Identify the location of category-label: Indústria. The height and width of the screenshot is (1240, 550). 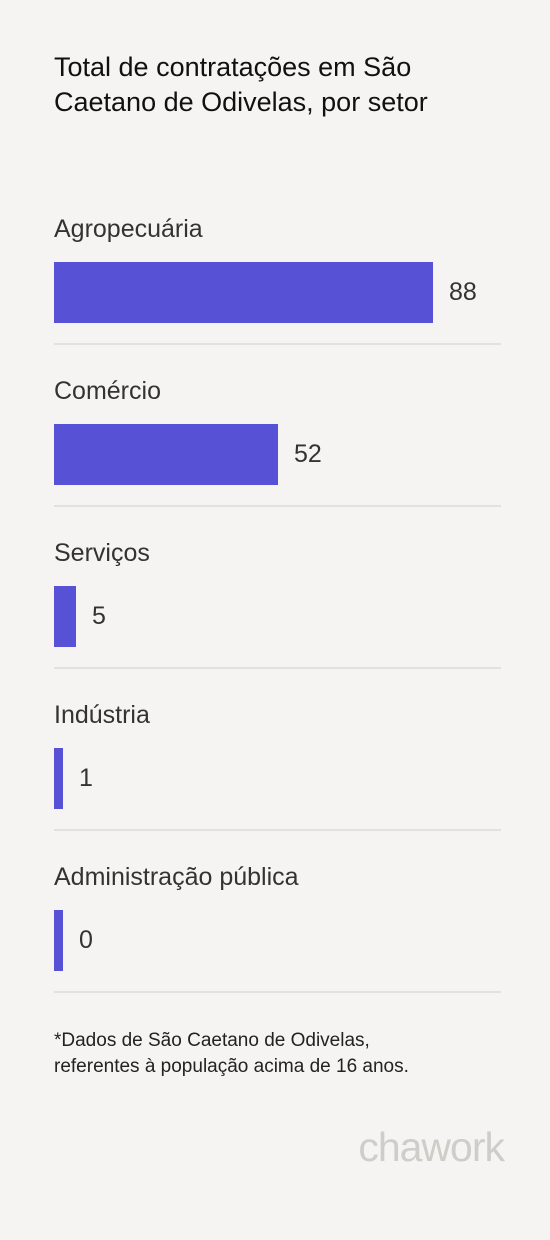
(102, 715).